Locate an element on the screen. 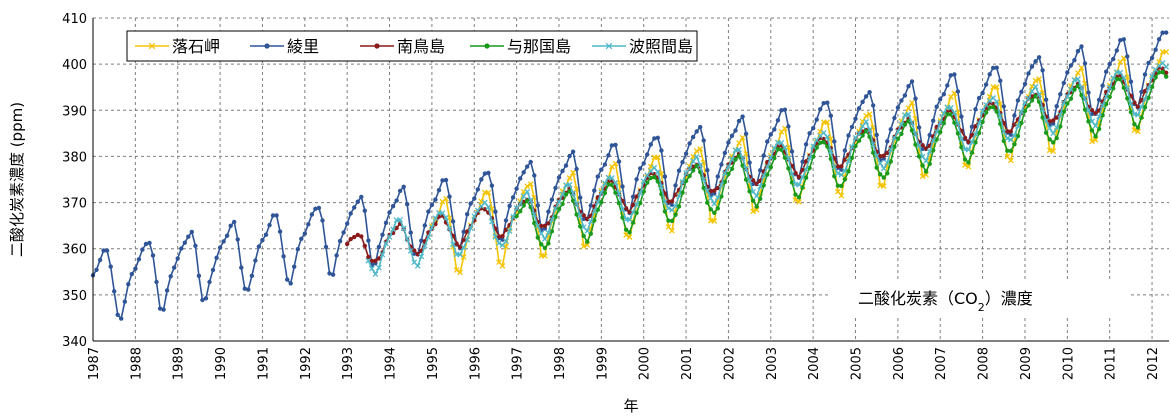 Image resolution: width=1171 pixels, height=417 pixels. legend-item: 波照間島 is located at coordinates (642, 46).